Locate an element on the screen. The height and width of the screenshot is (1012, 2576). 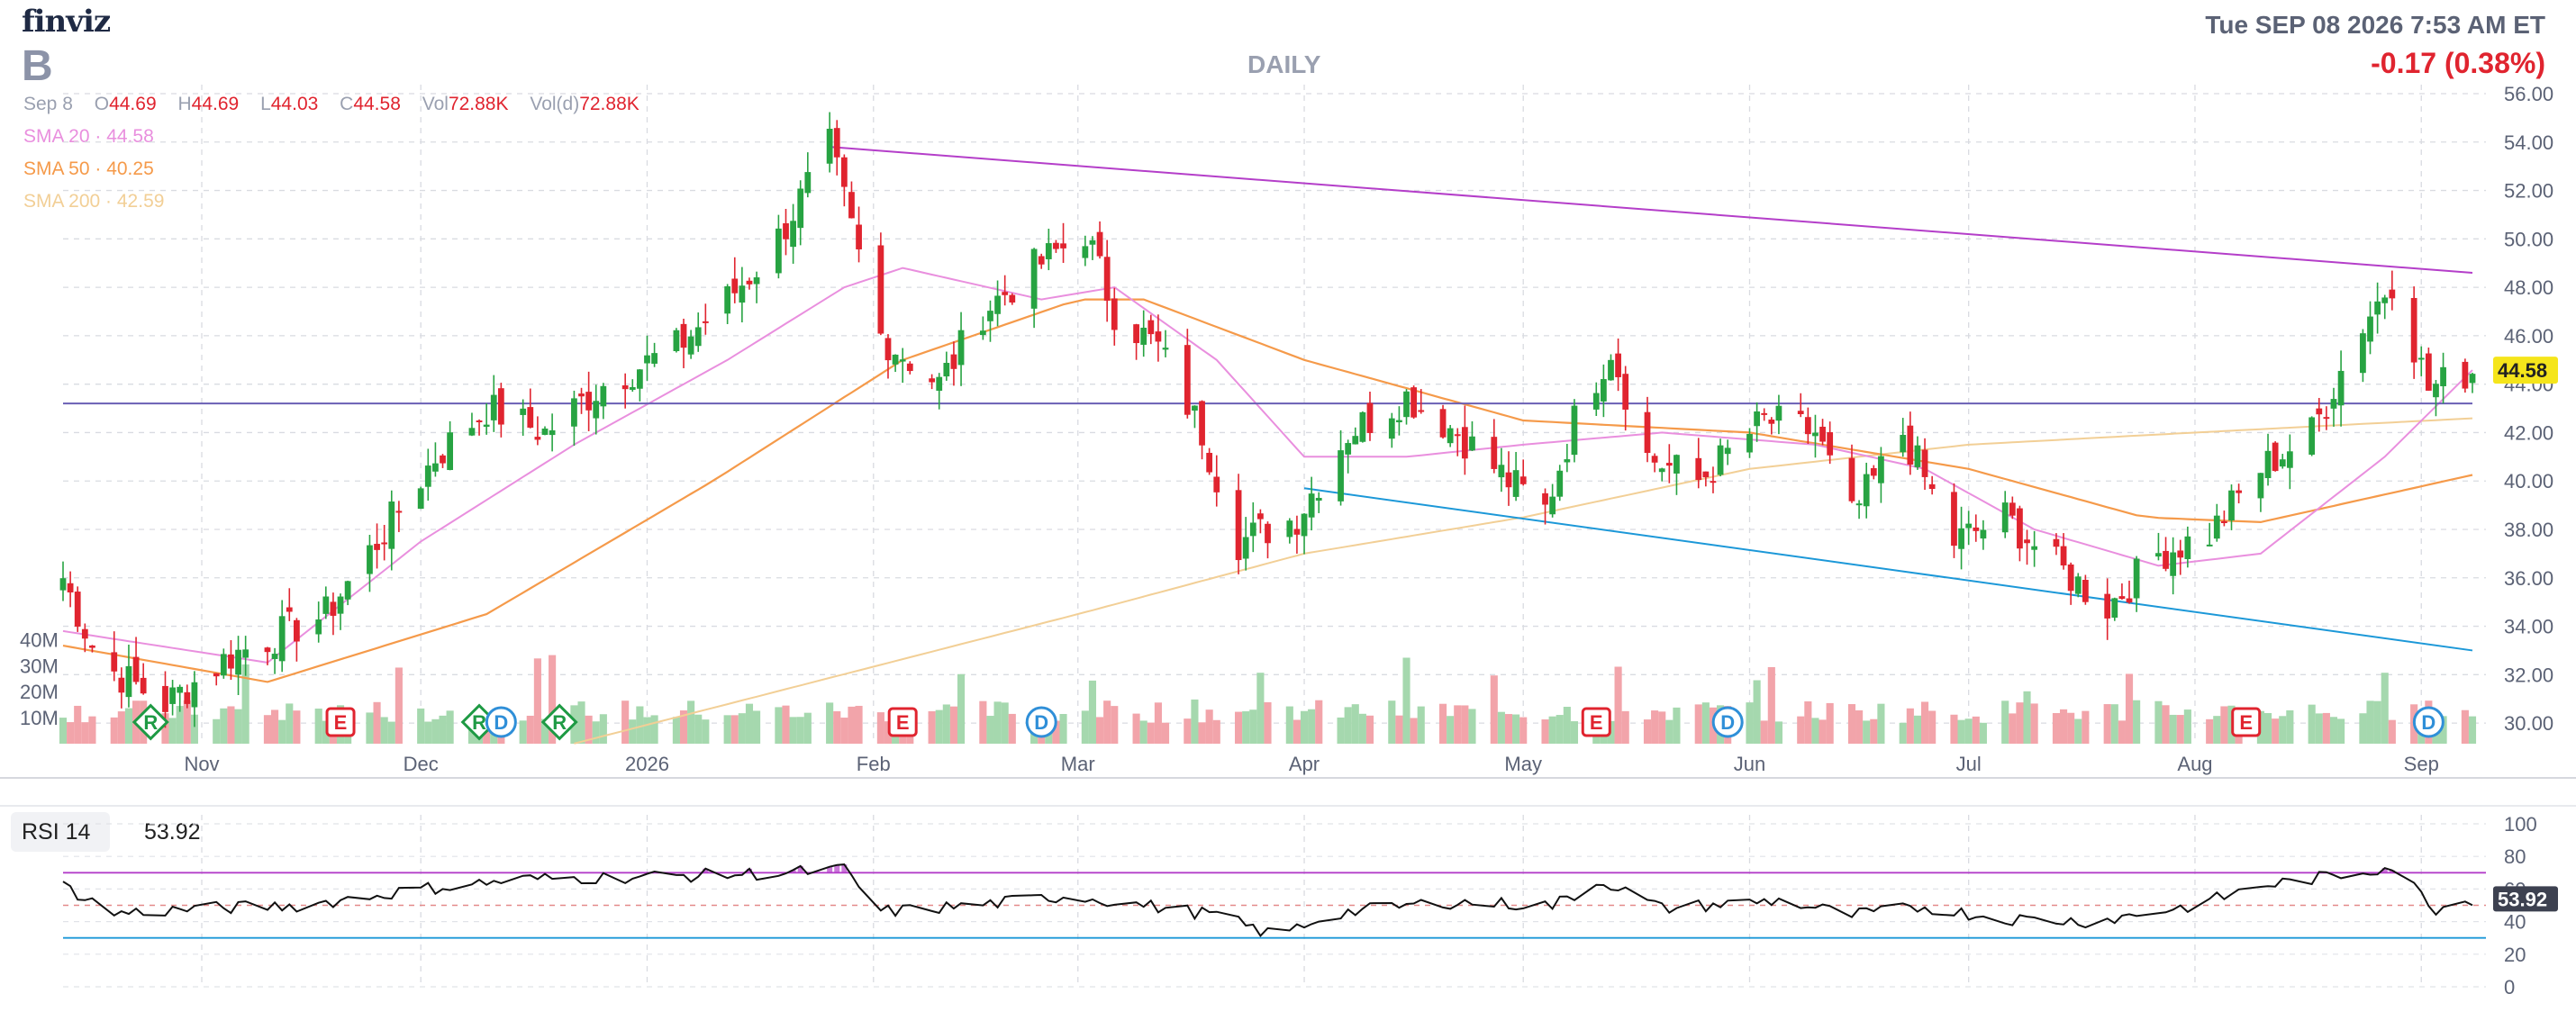
sma200-legend: SMA 200 · 42.59 is located at coordinates (94, 201).